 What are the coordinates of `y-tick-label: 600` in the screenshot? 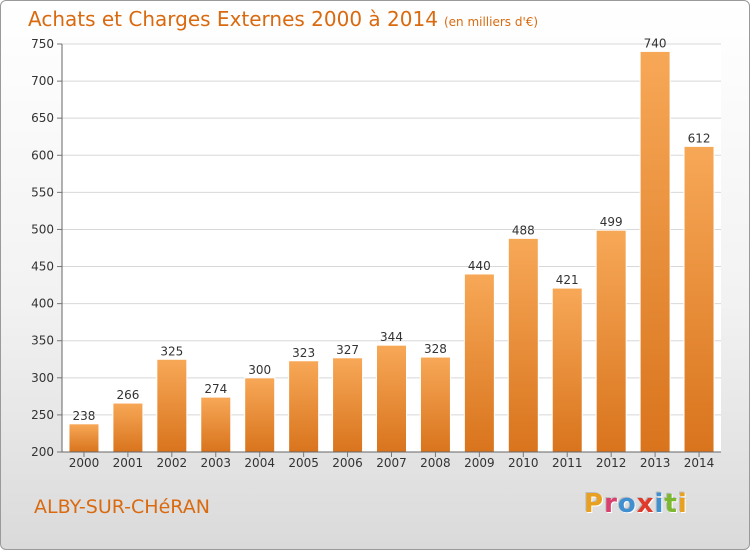 It's located at (42, 155).